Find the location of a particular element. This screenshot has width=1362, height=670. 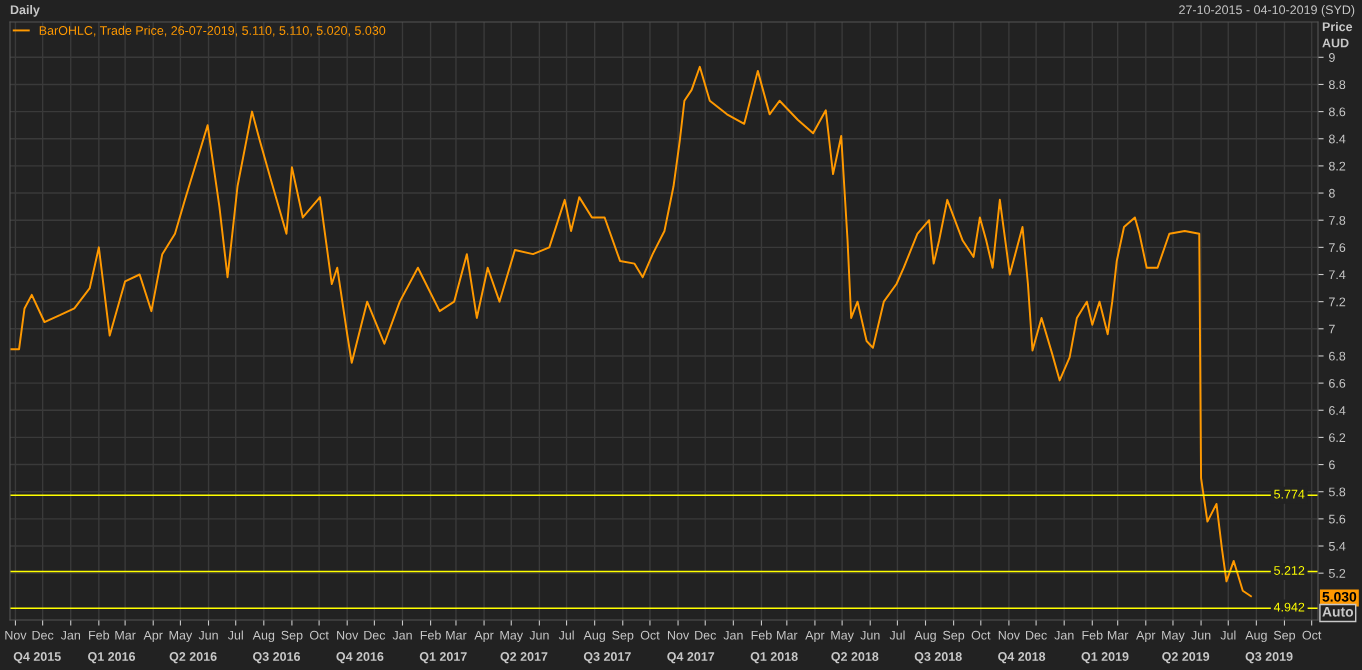

x2-tick-label: Q4 2016 is located at coordinates (360, 658).